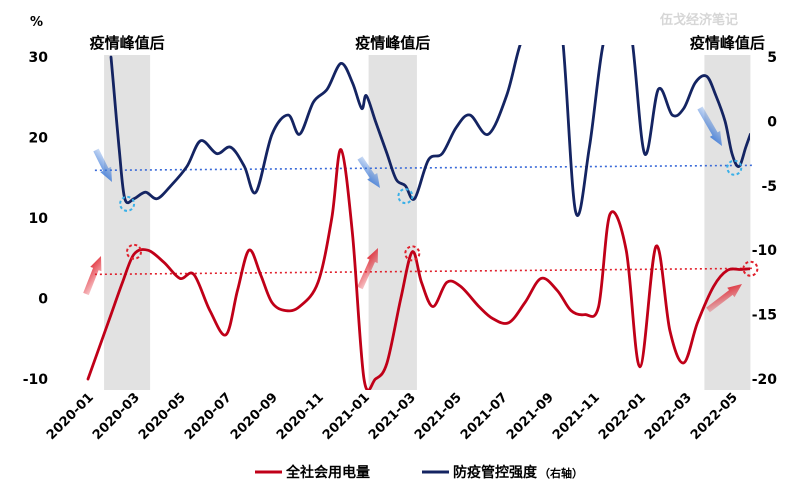 Image resolution: width=800 pixels, height=496 pixels. What do you see at coordinates (765, 380) in the screenshot?
I see `right-y-tick-label: -20` at bounding box center [765, 380].